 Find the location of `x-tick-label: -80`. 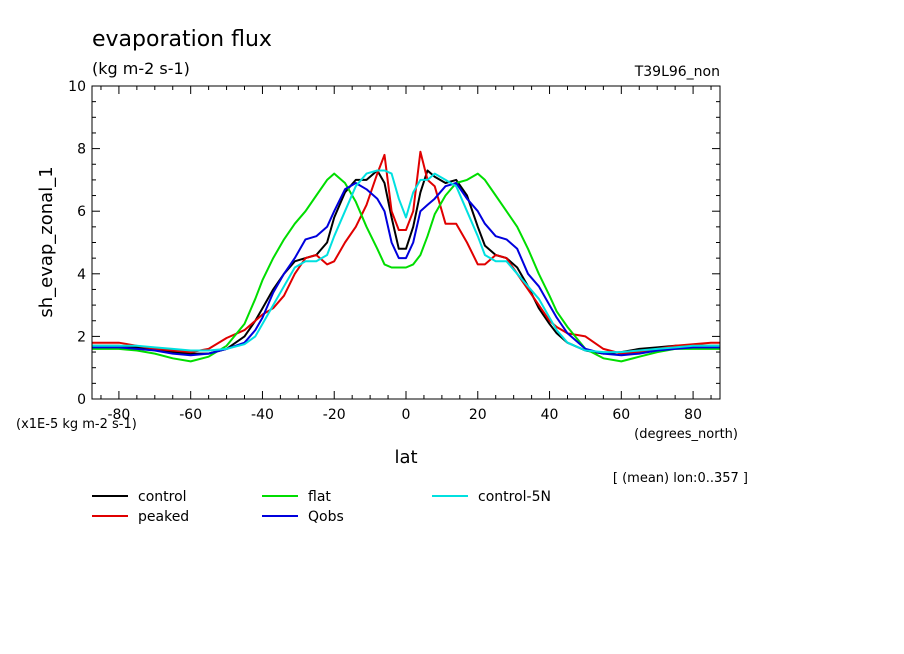

x-tick-label: -80 is located at coordinates (118, 415).